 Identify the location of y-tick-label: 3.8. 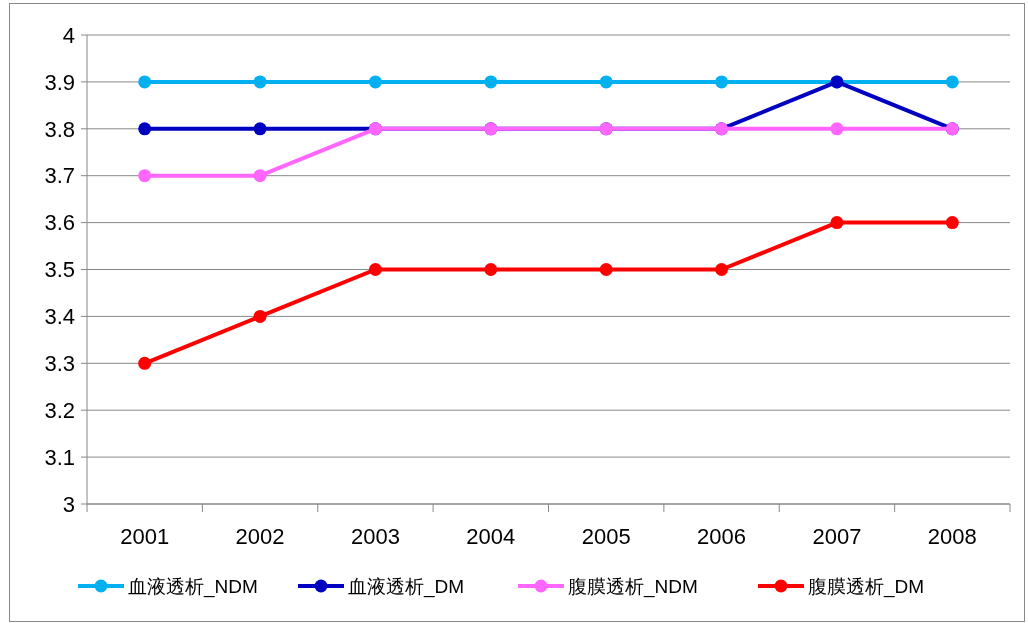
(59, 129).